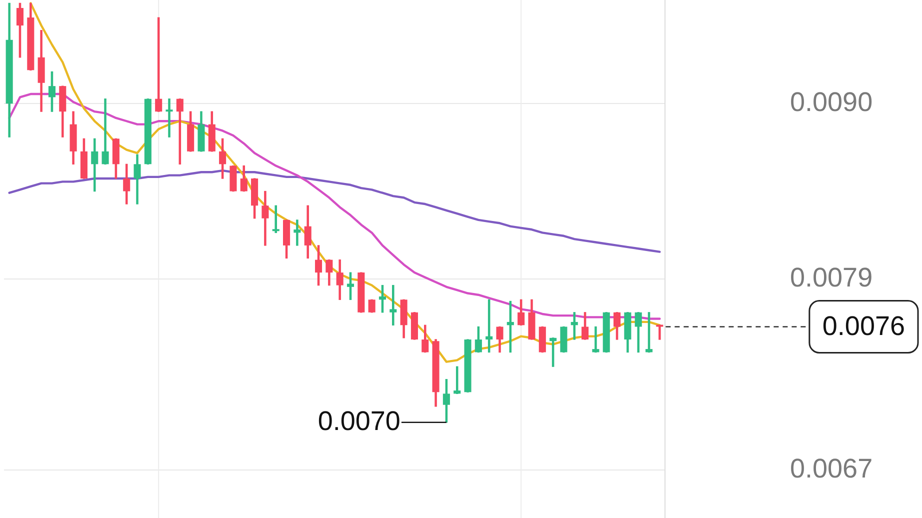 The image size is (922, 518). Describe the element at coordinates (359, 421) in the screenshot. I see `annotation: 0.0070` at that location.